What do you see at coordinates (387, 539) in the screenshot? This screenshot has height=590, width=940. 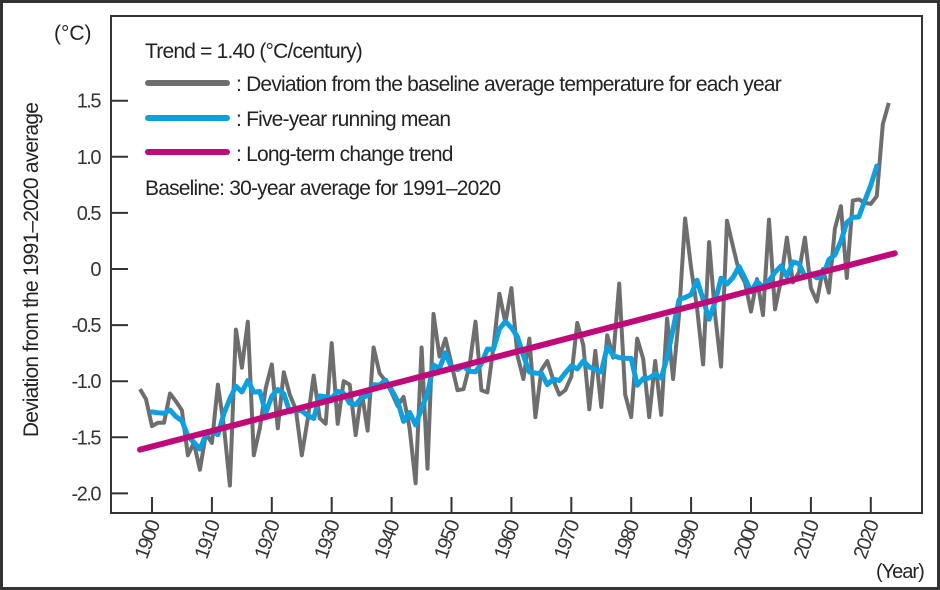 I see `x-tick-label: 1940` at bounding box center [387, 539].